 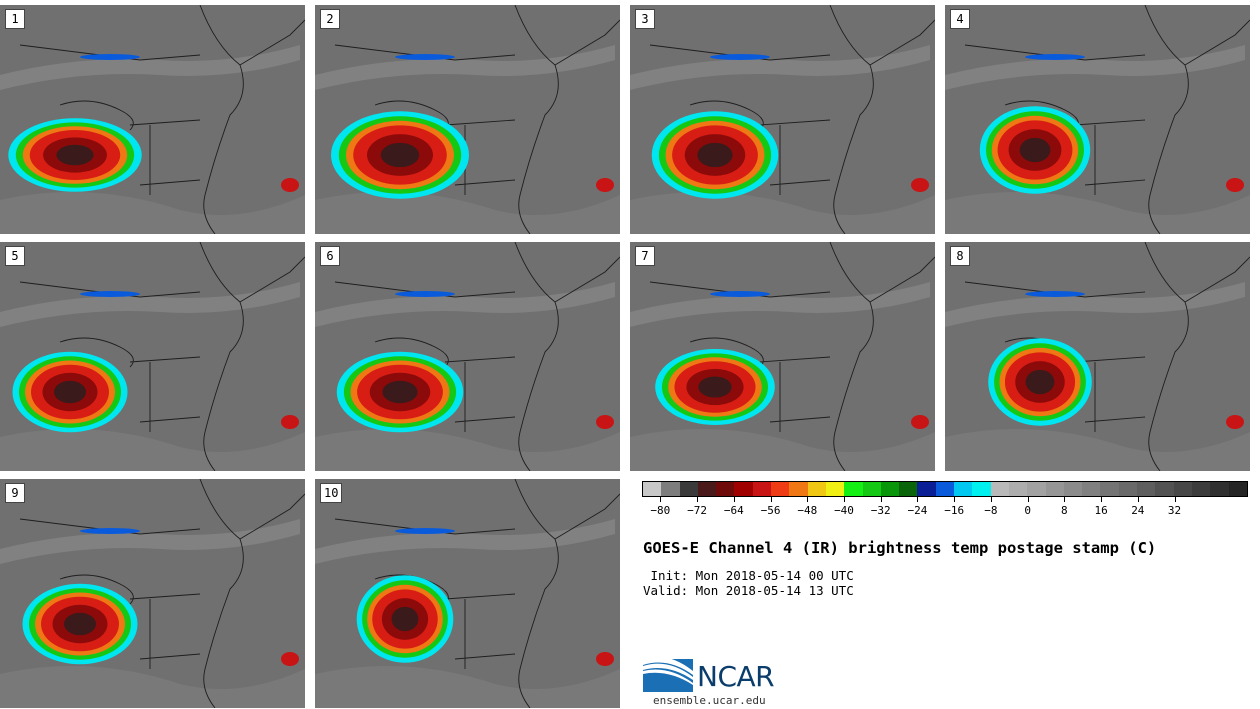 I want to click on map-panel-1: 1, so click(x=152, y=119).